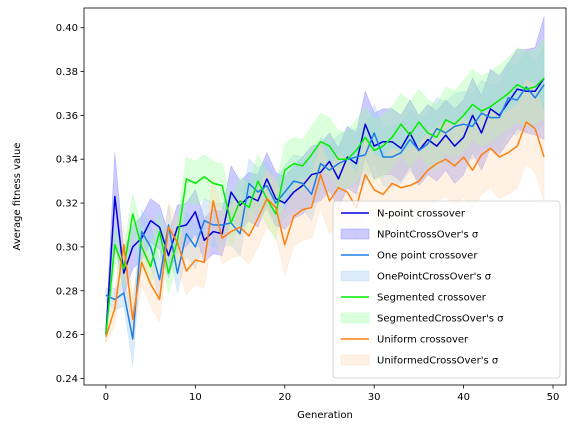 Image resolution: width=576 pixels, height=436 pixels. What do you see at coordinates (325, 415) in the screenshot?
I see `x-axis-label: Generation` at bounding box center [325, 415].